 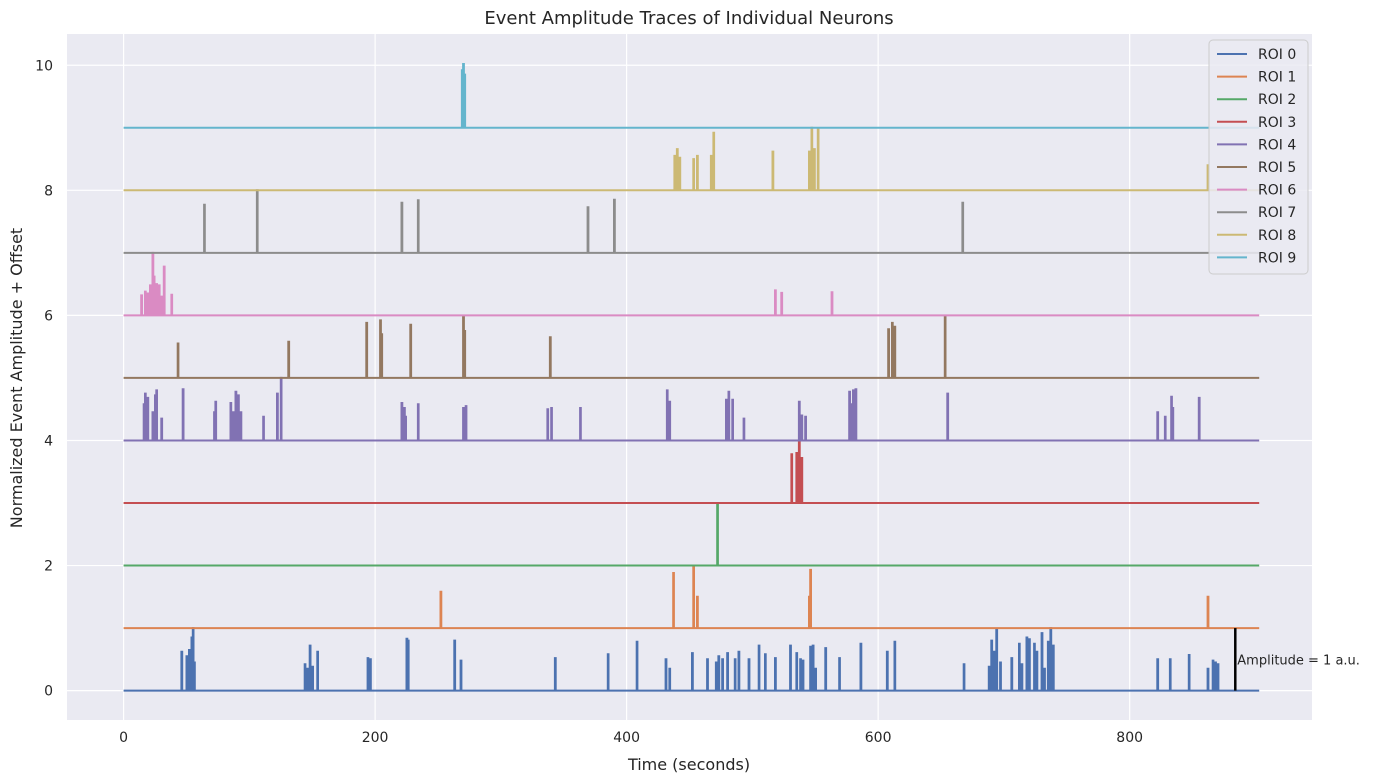 What do you see at coordinates (48, 316) in the screenshot?
I see `y-tick-label: 6` at bounding box center [48, 316].